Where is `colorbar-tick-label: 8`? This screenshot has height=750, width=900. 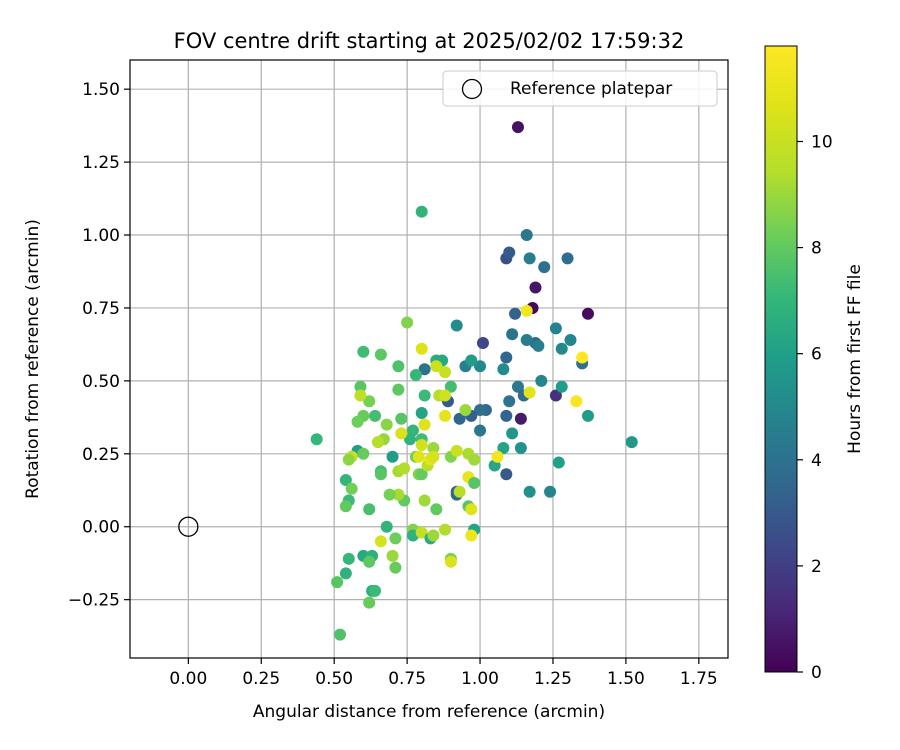 colorbar-tick-label: 8 is located at coordinates (816, 249).